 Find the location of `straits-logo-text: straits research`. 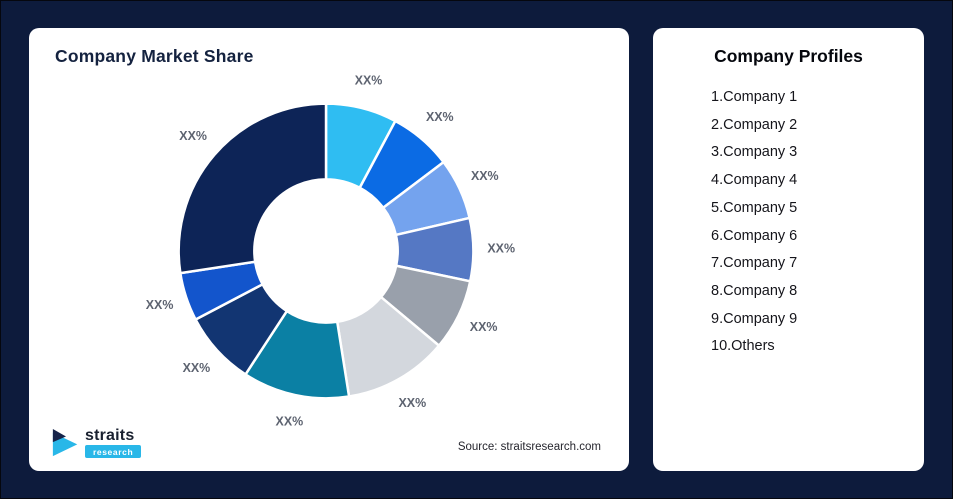

straits-logo-text: straits research is located at coordinates (113, 442).